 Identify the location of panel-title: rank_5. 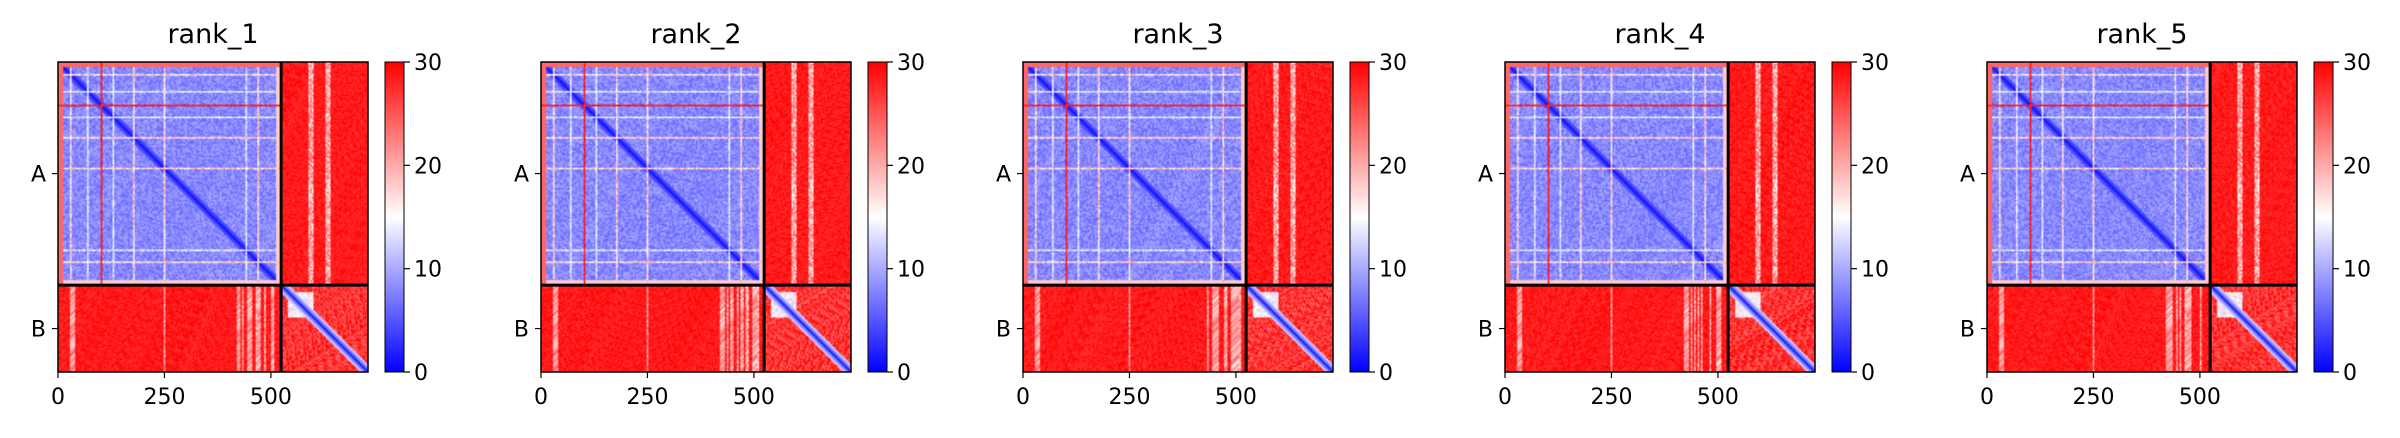
(2141, 34).